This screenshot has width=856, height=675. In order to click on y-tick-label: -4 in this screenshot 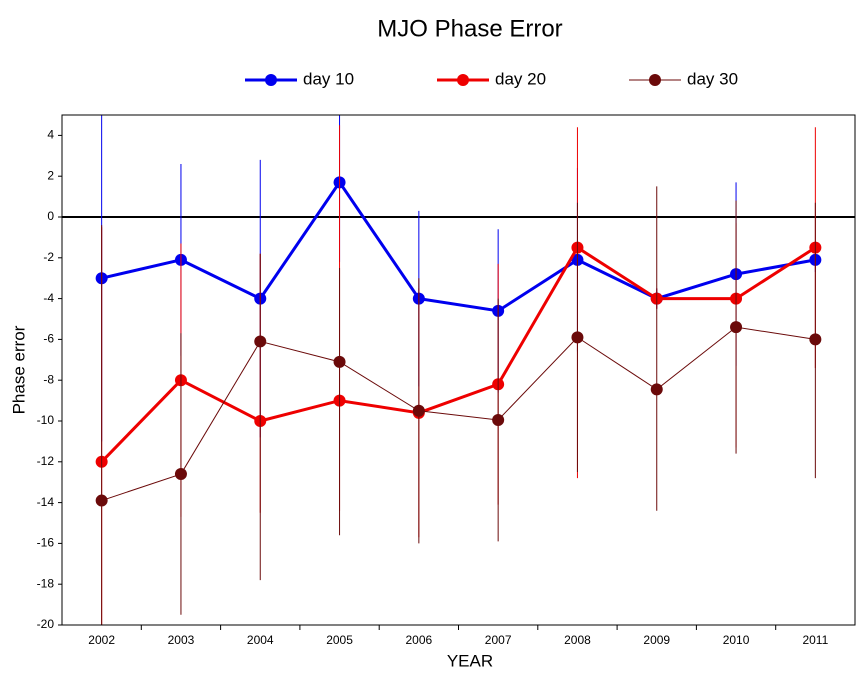, I will do `click(48, 298)`.